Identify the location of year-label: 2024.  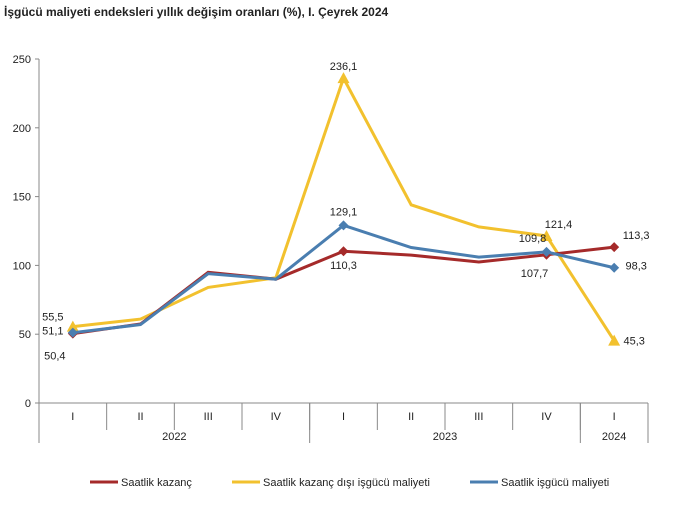
(614, 437).